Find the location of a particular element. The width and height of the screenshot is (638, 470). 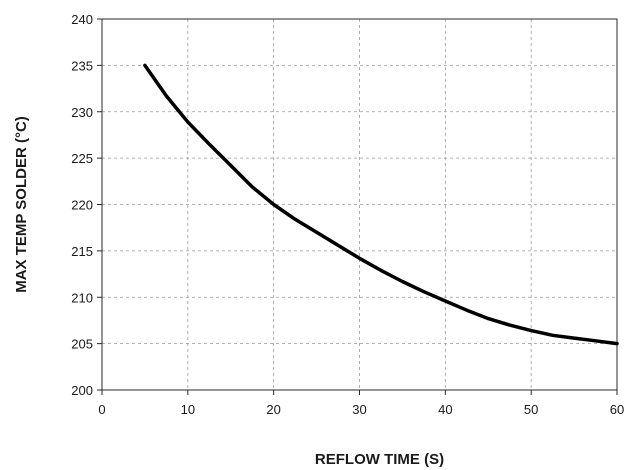

x-tick-label: 20 is located at coordinates (273, 409).